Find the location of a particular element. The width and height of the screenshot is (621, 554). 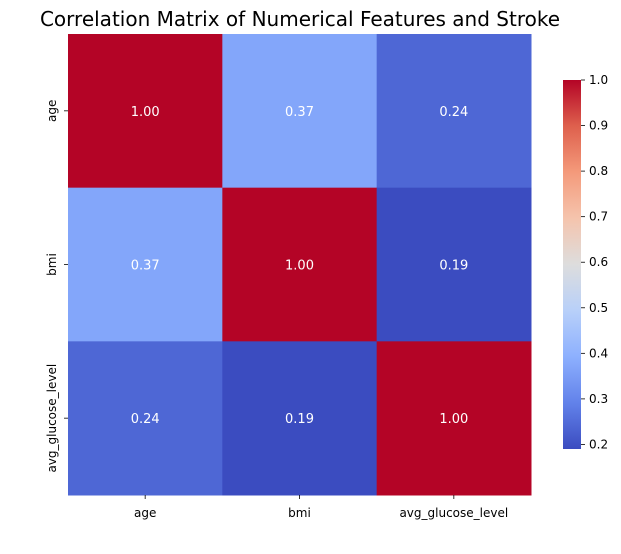

colorbar-tick-label: 0.5 is located at coordinates (598, 308).